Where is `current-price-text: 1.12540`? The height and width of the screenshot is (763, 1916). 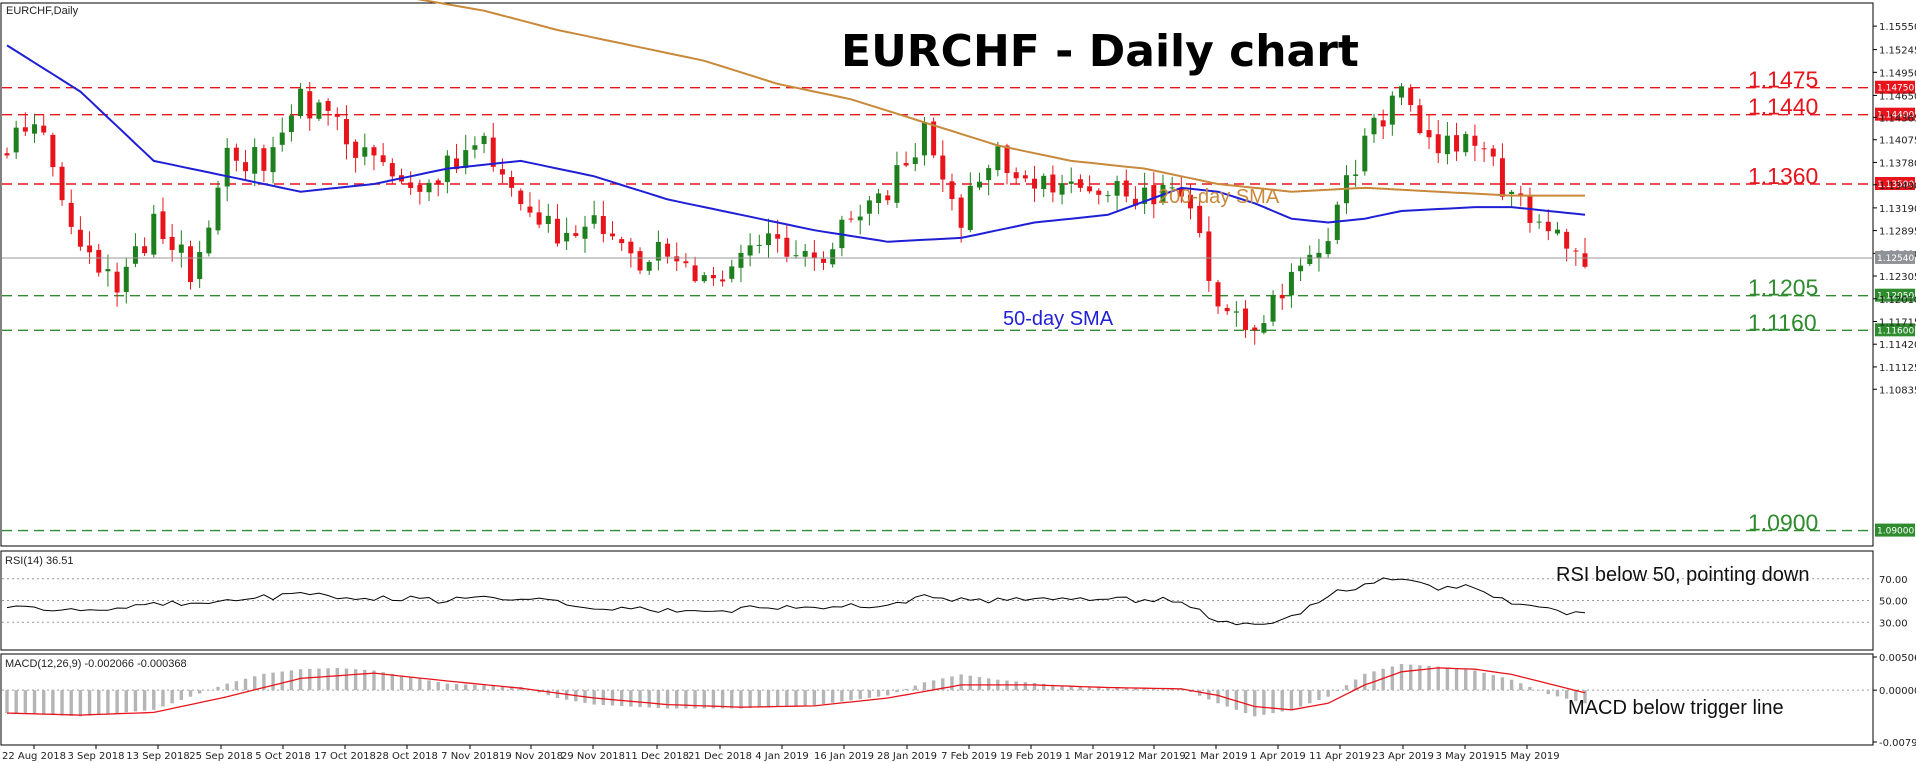
current-price-text: 1.12540 is located at coordinates (1895, 259).